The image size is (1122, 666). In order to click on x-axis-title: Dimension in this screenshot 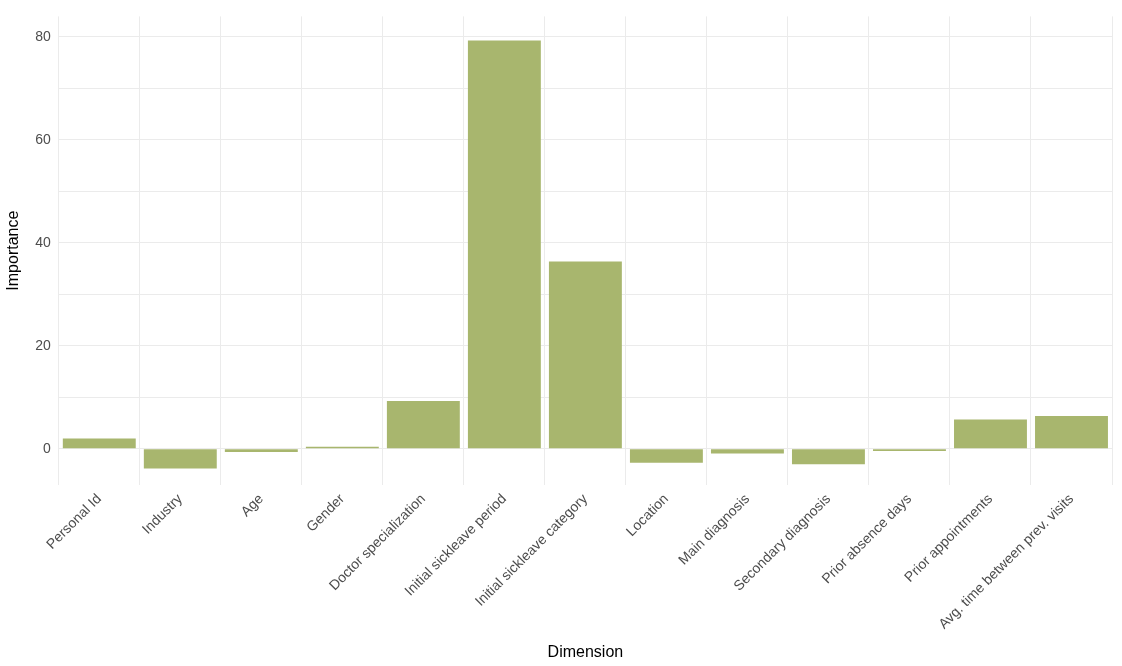, I will do `click(585, 651)`.